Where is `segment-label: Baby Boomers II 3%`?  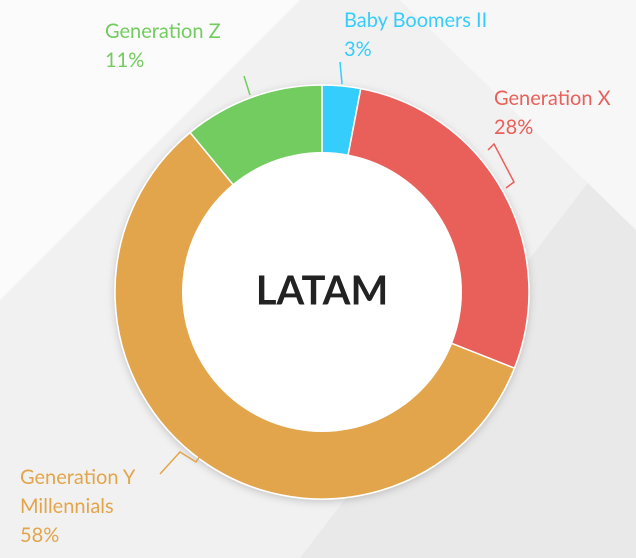 segment-label: Baby Boomers II 3% is located at coordinates (454, 35).